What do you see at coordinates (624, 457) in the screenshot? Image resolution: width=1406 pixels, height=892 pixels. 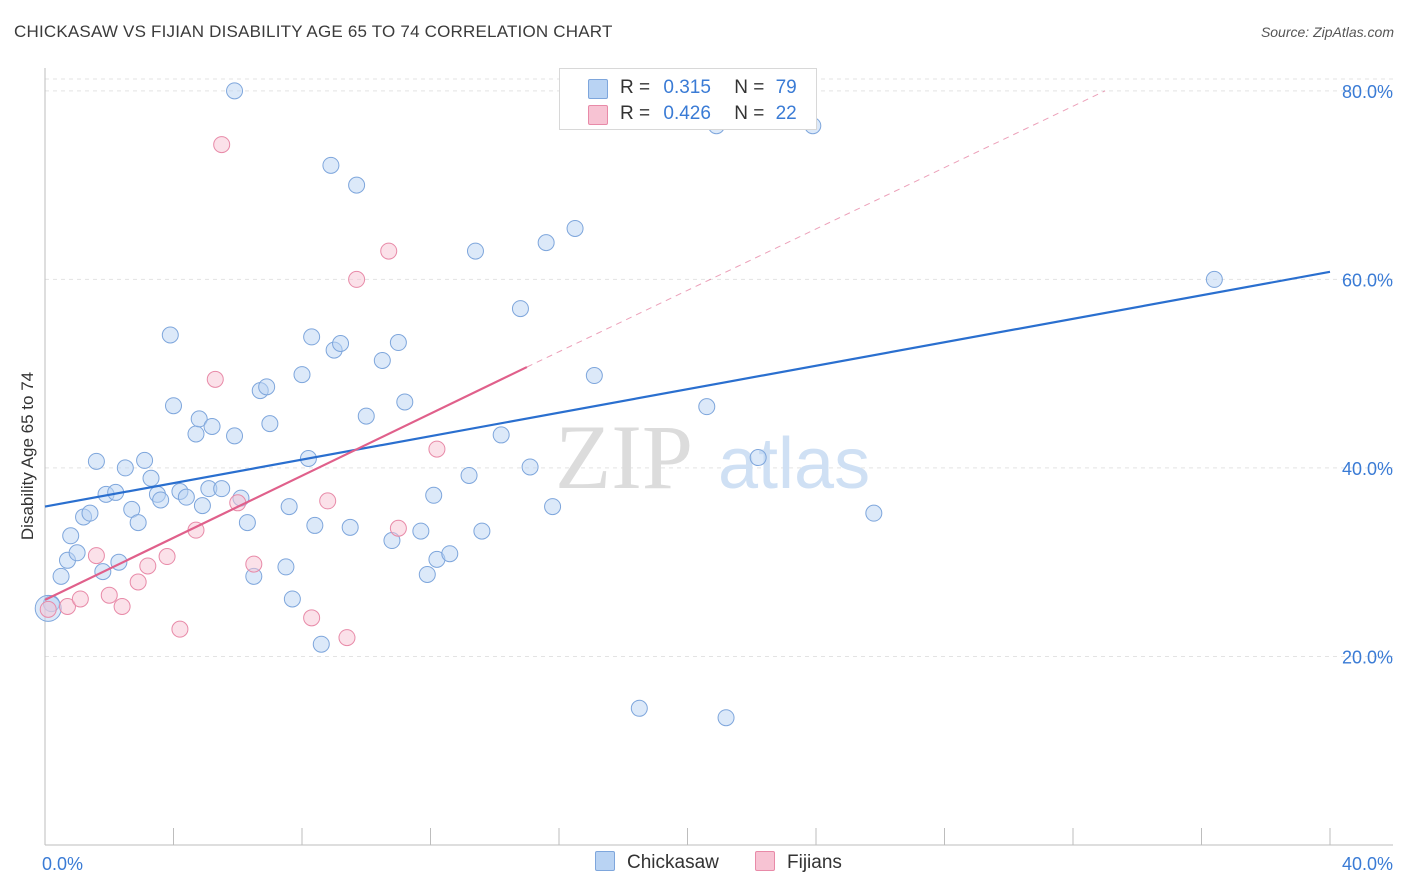 I see `watermark-zip: ZIP` at bounding box center [624, 457].